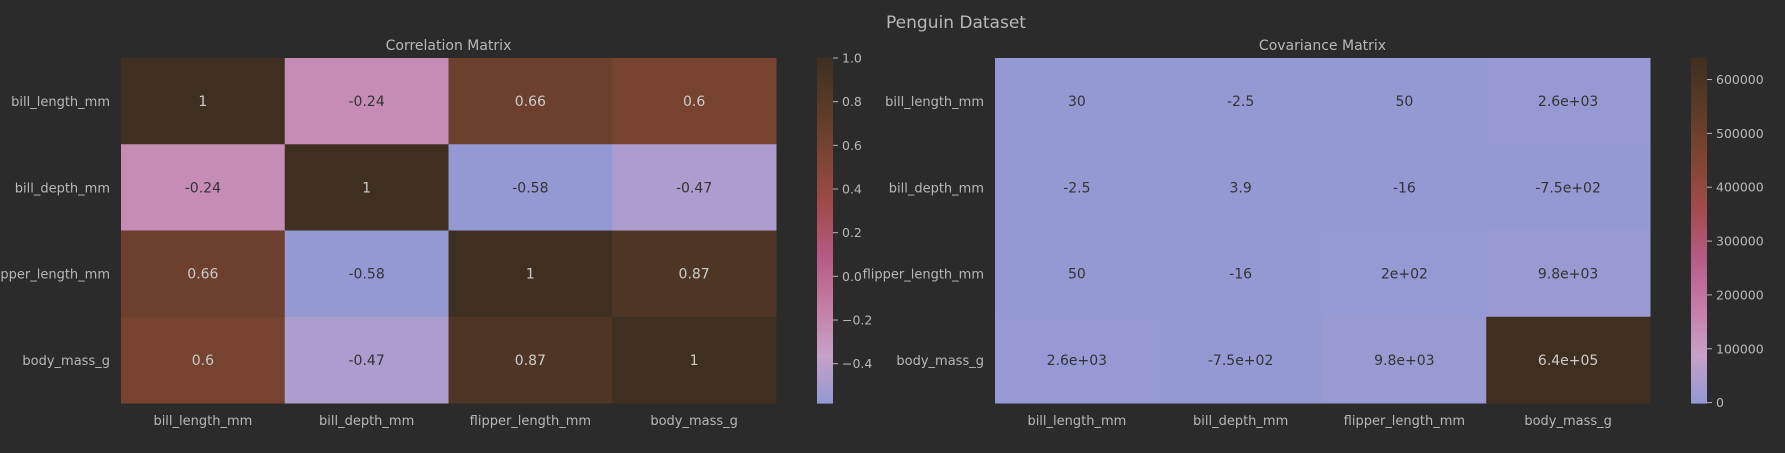  Describe the element at coordinates (1240, 275) in the screenshot. I see `cell-annotation: -16` at that location.